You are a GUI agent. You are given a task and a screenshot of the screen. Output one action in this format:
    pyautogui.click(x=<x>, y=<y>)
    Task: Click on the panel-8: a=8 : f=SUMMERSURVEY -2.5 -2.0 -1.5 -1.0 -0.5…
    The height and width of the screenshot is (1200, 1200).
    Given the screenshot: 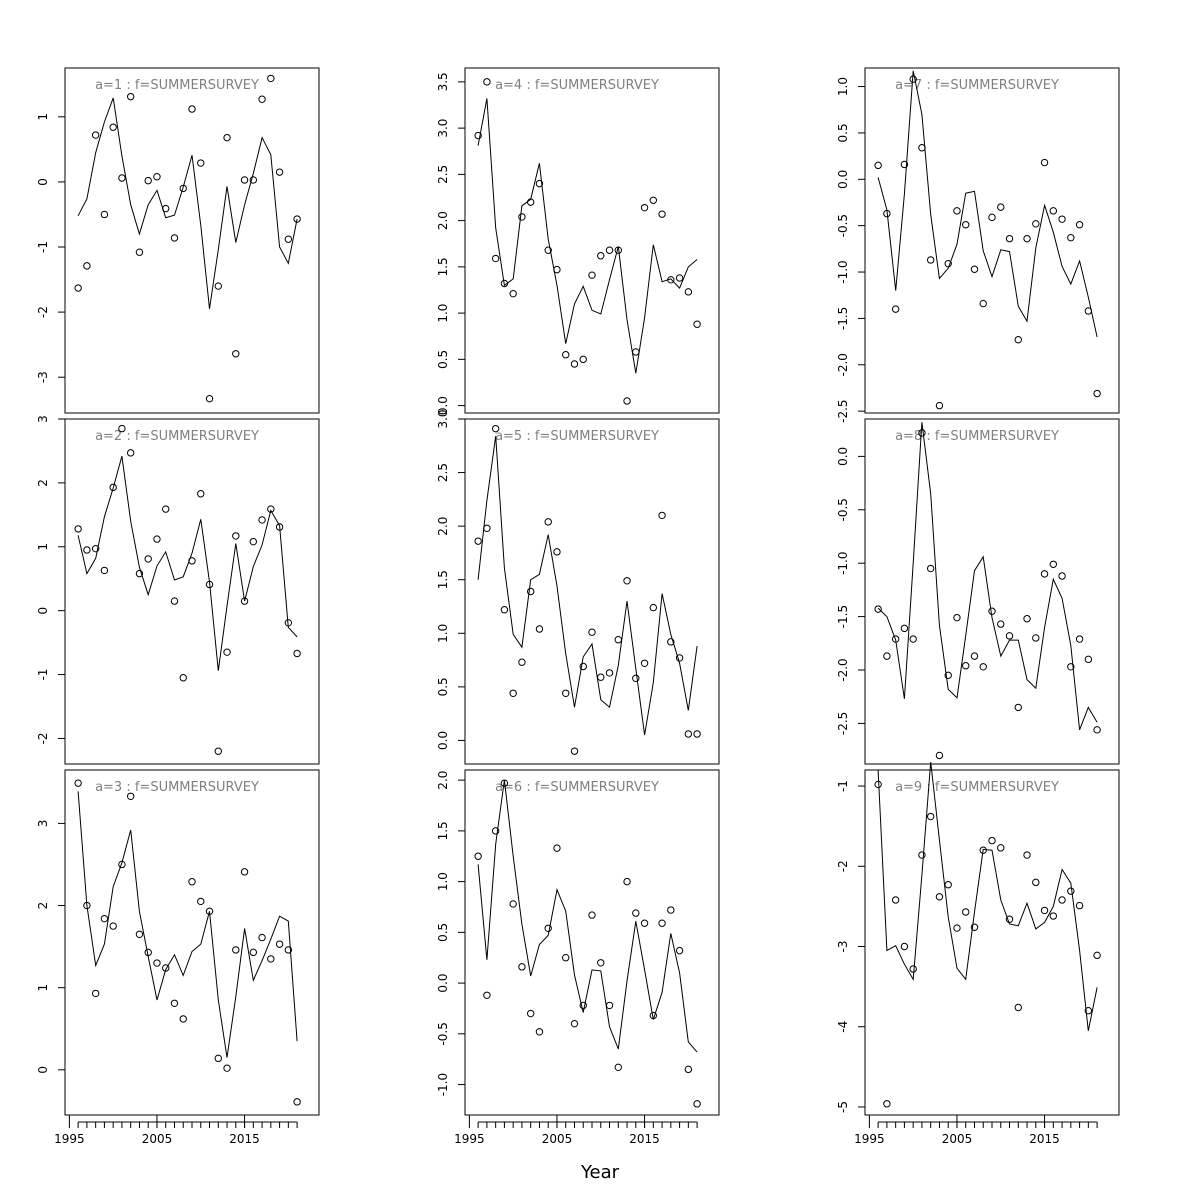 What is the action you would take?
    pyautogui.click(x=978, y=591)
    